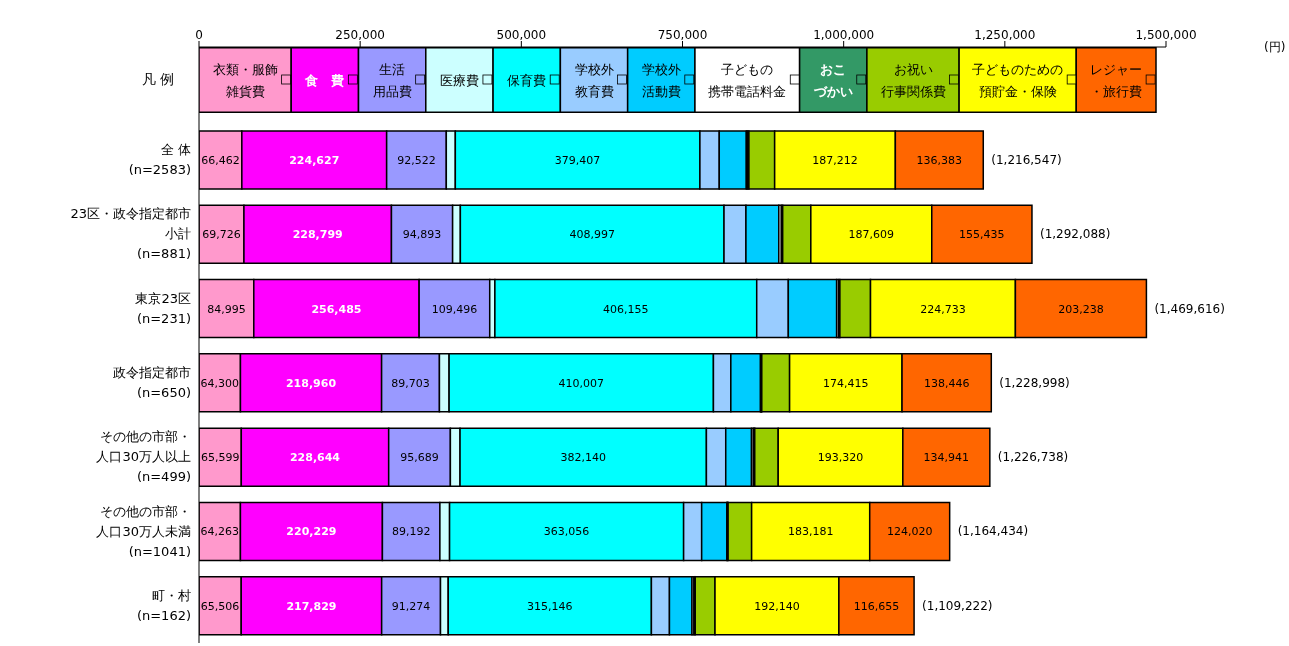  Describe the element at coordinates (521, 35) in the screenshot. I see `x-tick-label: 500,000` at that location.